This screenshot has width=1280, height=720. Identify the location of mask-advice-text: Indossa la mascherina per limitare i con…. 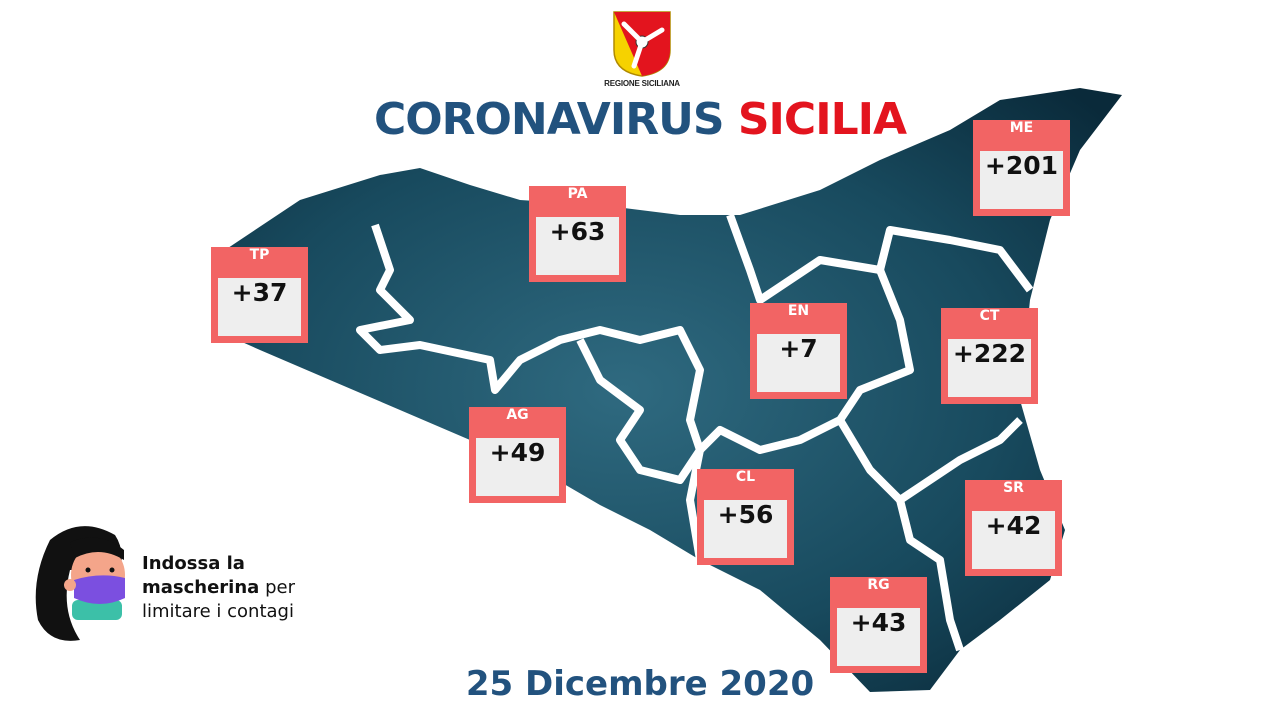
(218, 588).